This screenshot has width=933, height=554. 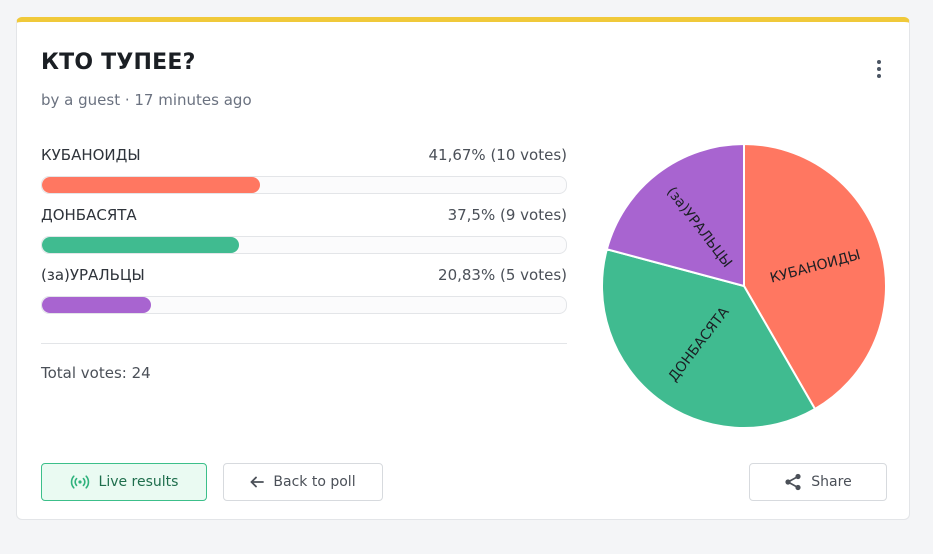 What do you see at coordinates (93, 275) in the screenshot?
I see `option-label: (за)УРАЛЬЦЫ` at bounding box center [93, 275].